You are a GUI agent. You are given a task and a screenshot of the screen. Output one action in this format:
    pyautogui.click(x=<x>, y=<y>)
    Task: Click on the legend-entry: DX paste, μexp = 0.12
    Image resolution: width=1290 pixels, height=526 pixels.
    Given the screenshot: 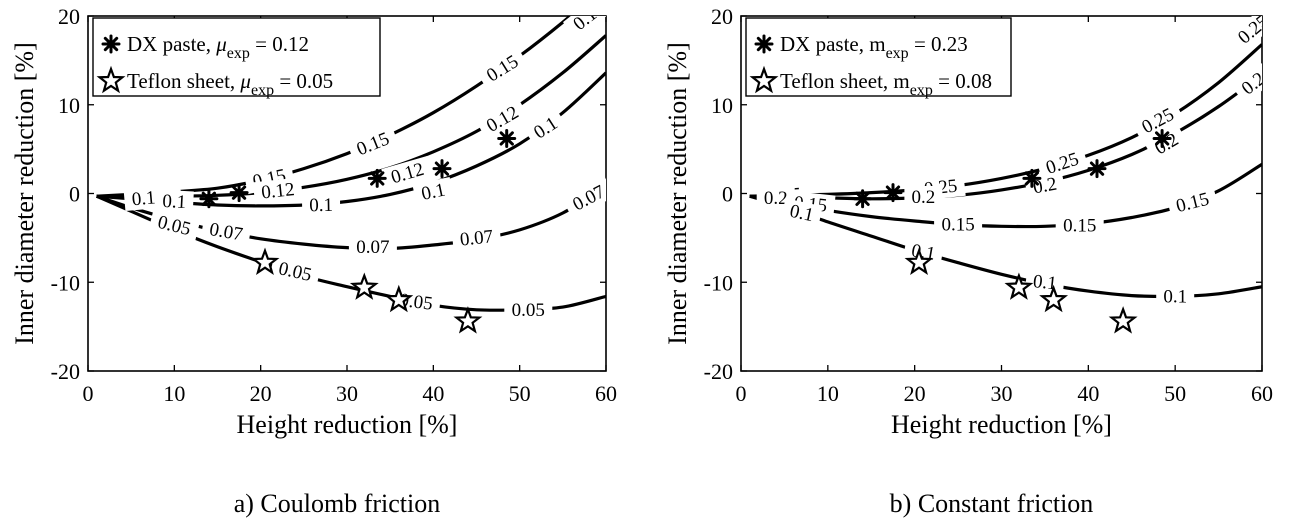 What is the action you would take?
    pyautogui.click(x=218, y=47)
    